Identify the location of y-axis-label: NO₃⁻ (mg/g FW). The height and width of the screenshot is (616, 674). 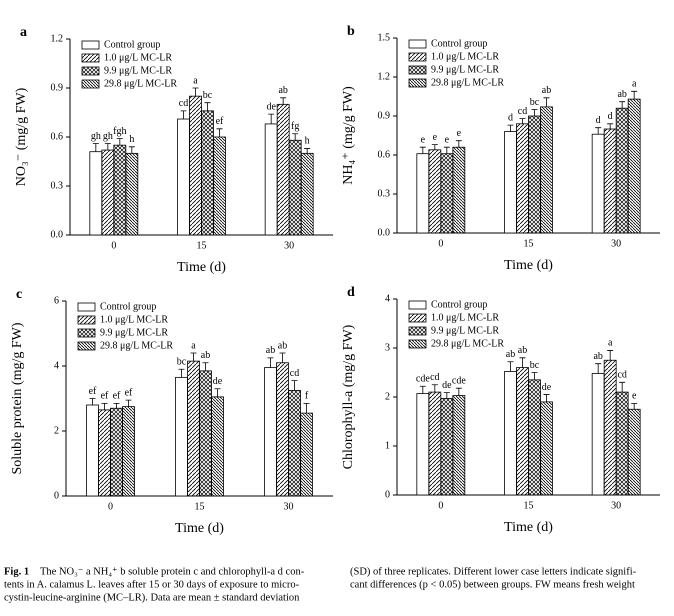
(21, 136).